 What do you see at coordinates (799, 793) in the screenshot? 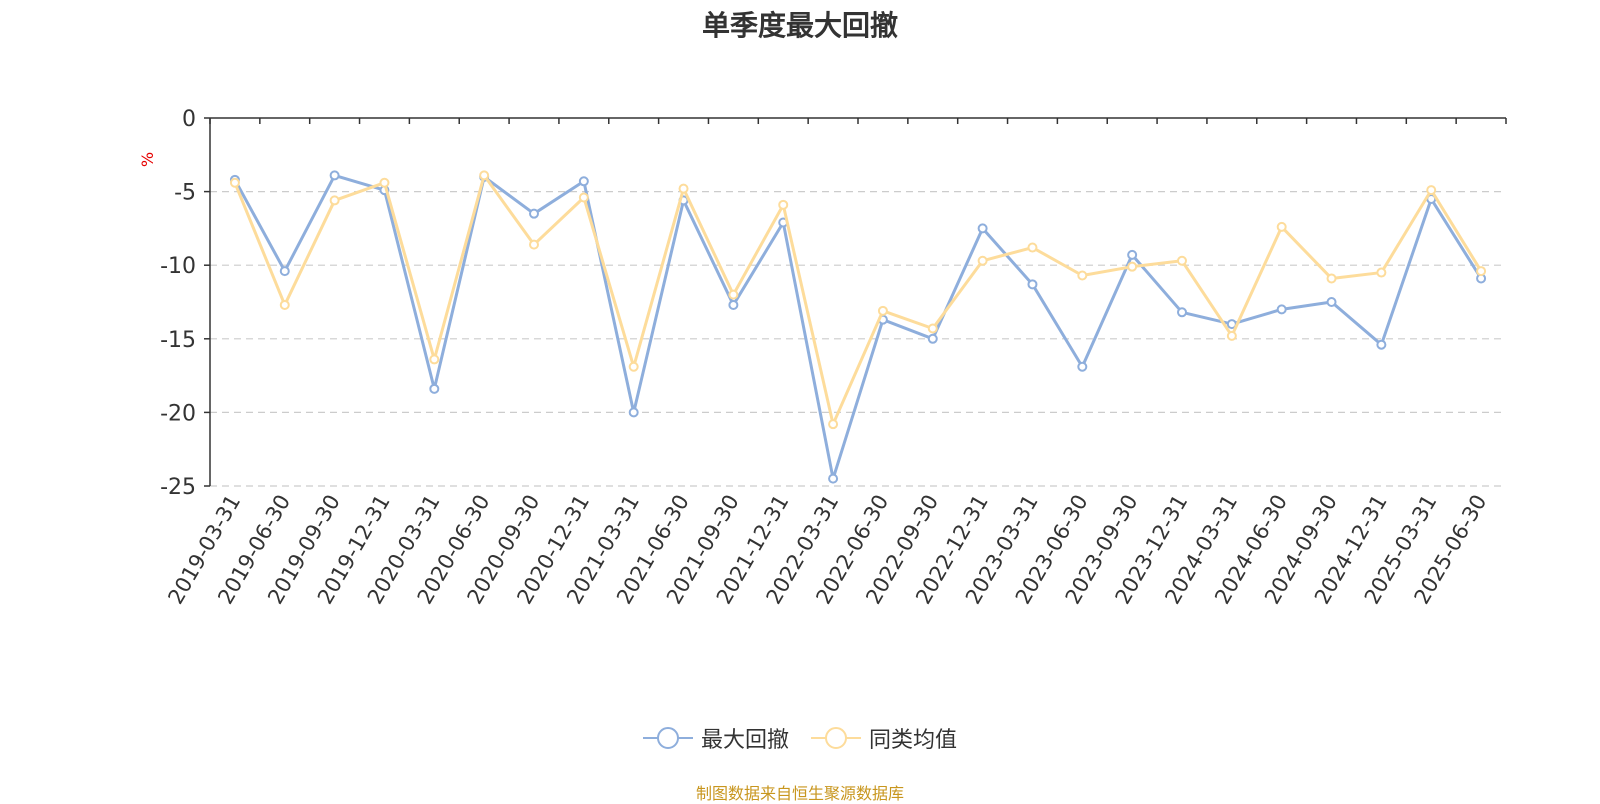
I see `source-note: 制图数据来自恒生聚源数据库` at bounding box center [799, 793].